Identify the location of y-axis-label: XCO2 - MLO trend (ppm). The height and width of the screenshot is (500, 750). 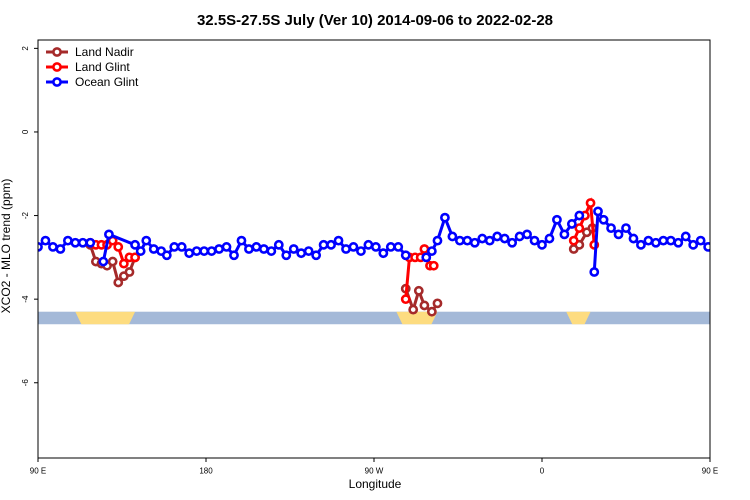
(6, 246).